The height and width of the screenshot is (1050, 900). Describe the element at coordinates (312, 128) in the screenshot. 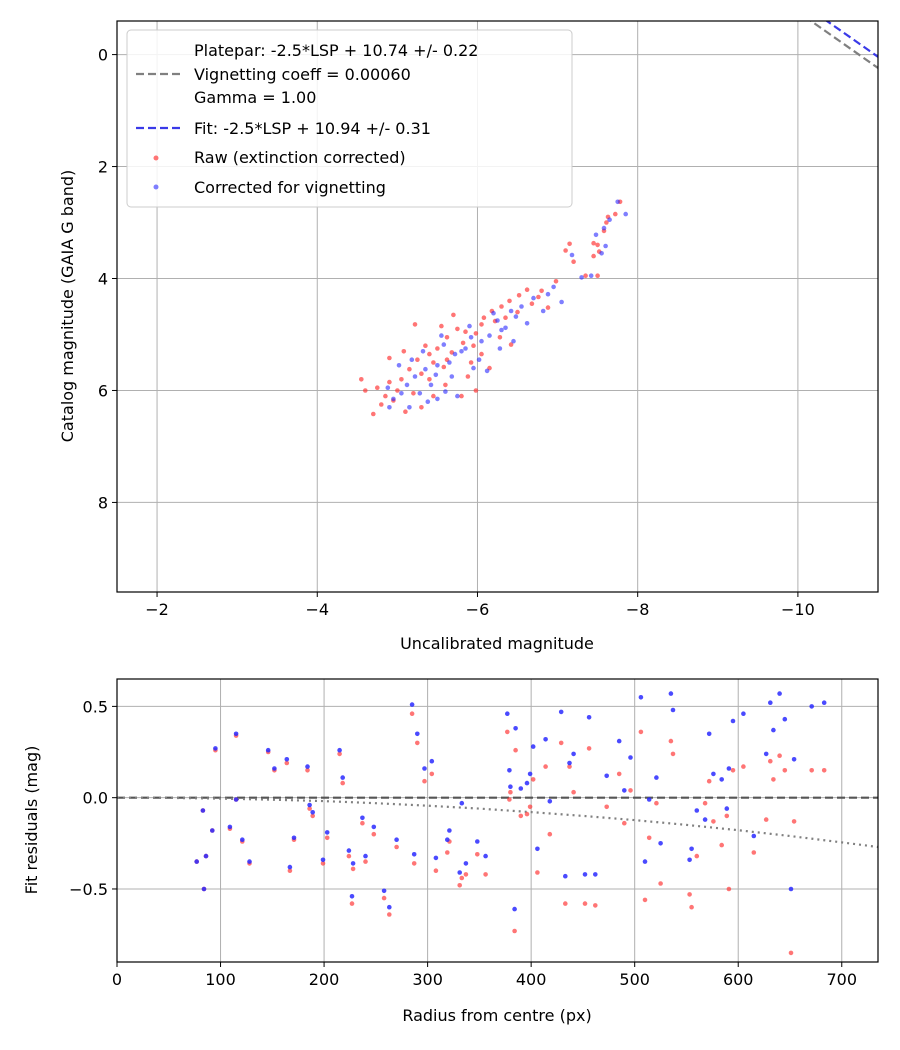

I see `legend-fit-label: Fit: -2.5*LSP + 10.94 +/- 0.31` at that location.